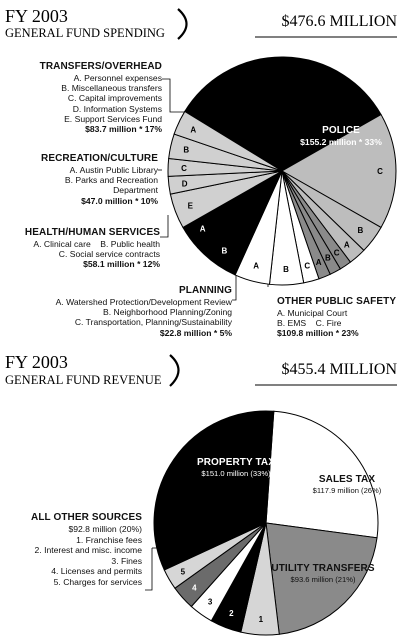 The width and height of the screenshot is (400, 641). Describe the element at coordinates (337, 301) in the screenshot. I see `safety-heading: OTHER PUBLIC SAFETY` at that location.